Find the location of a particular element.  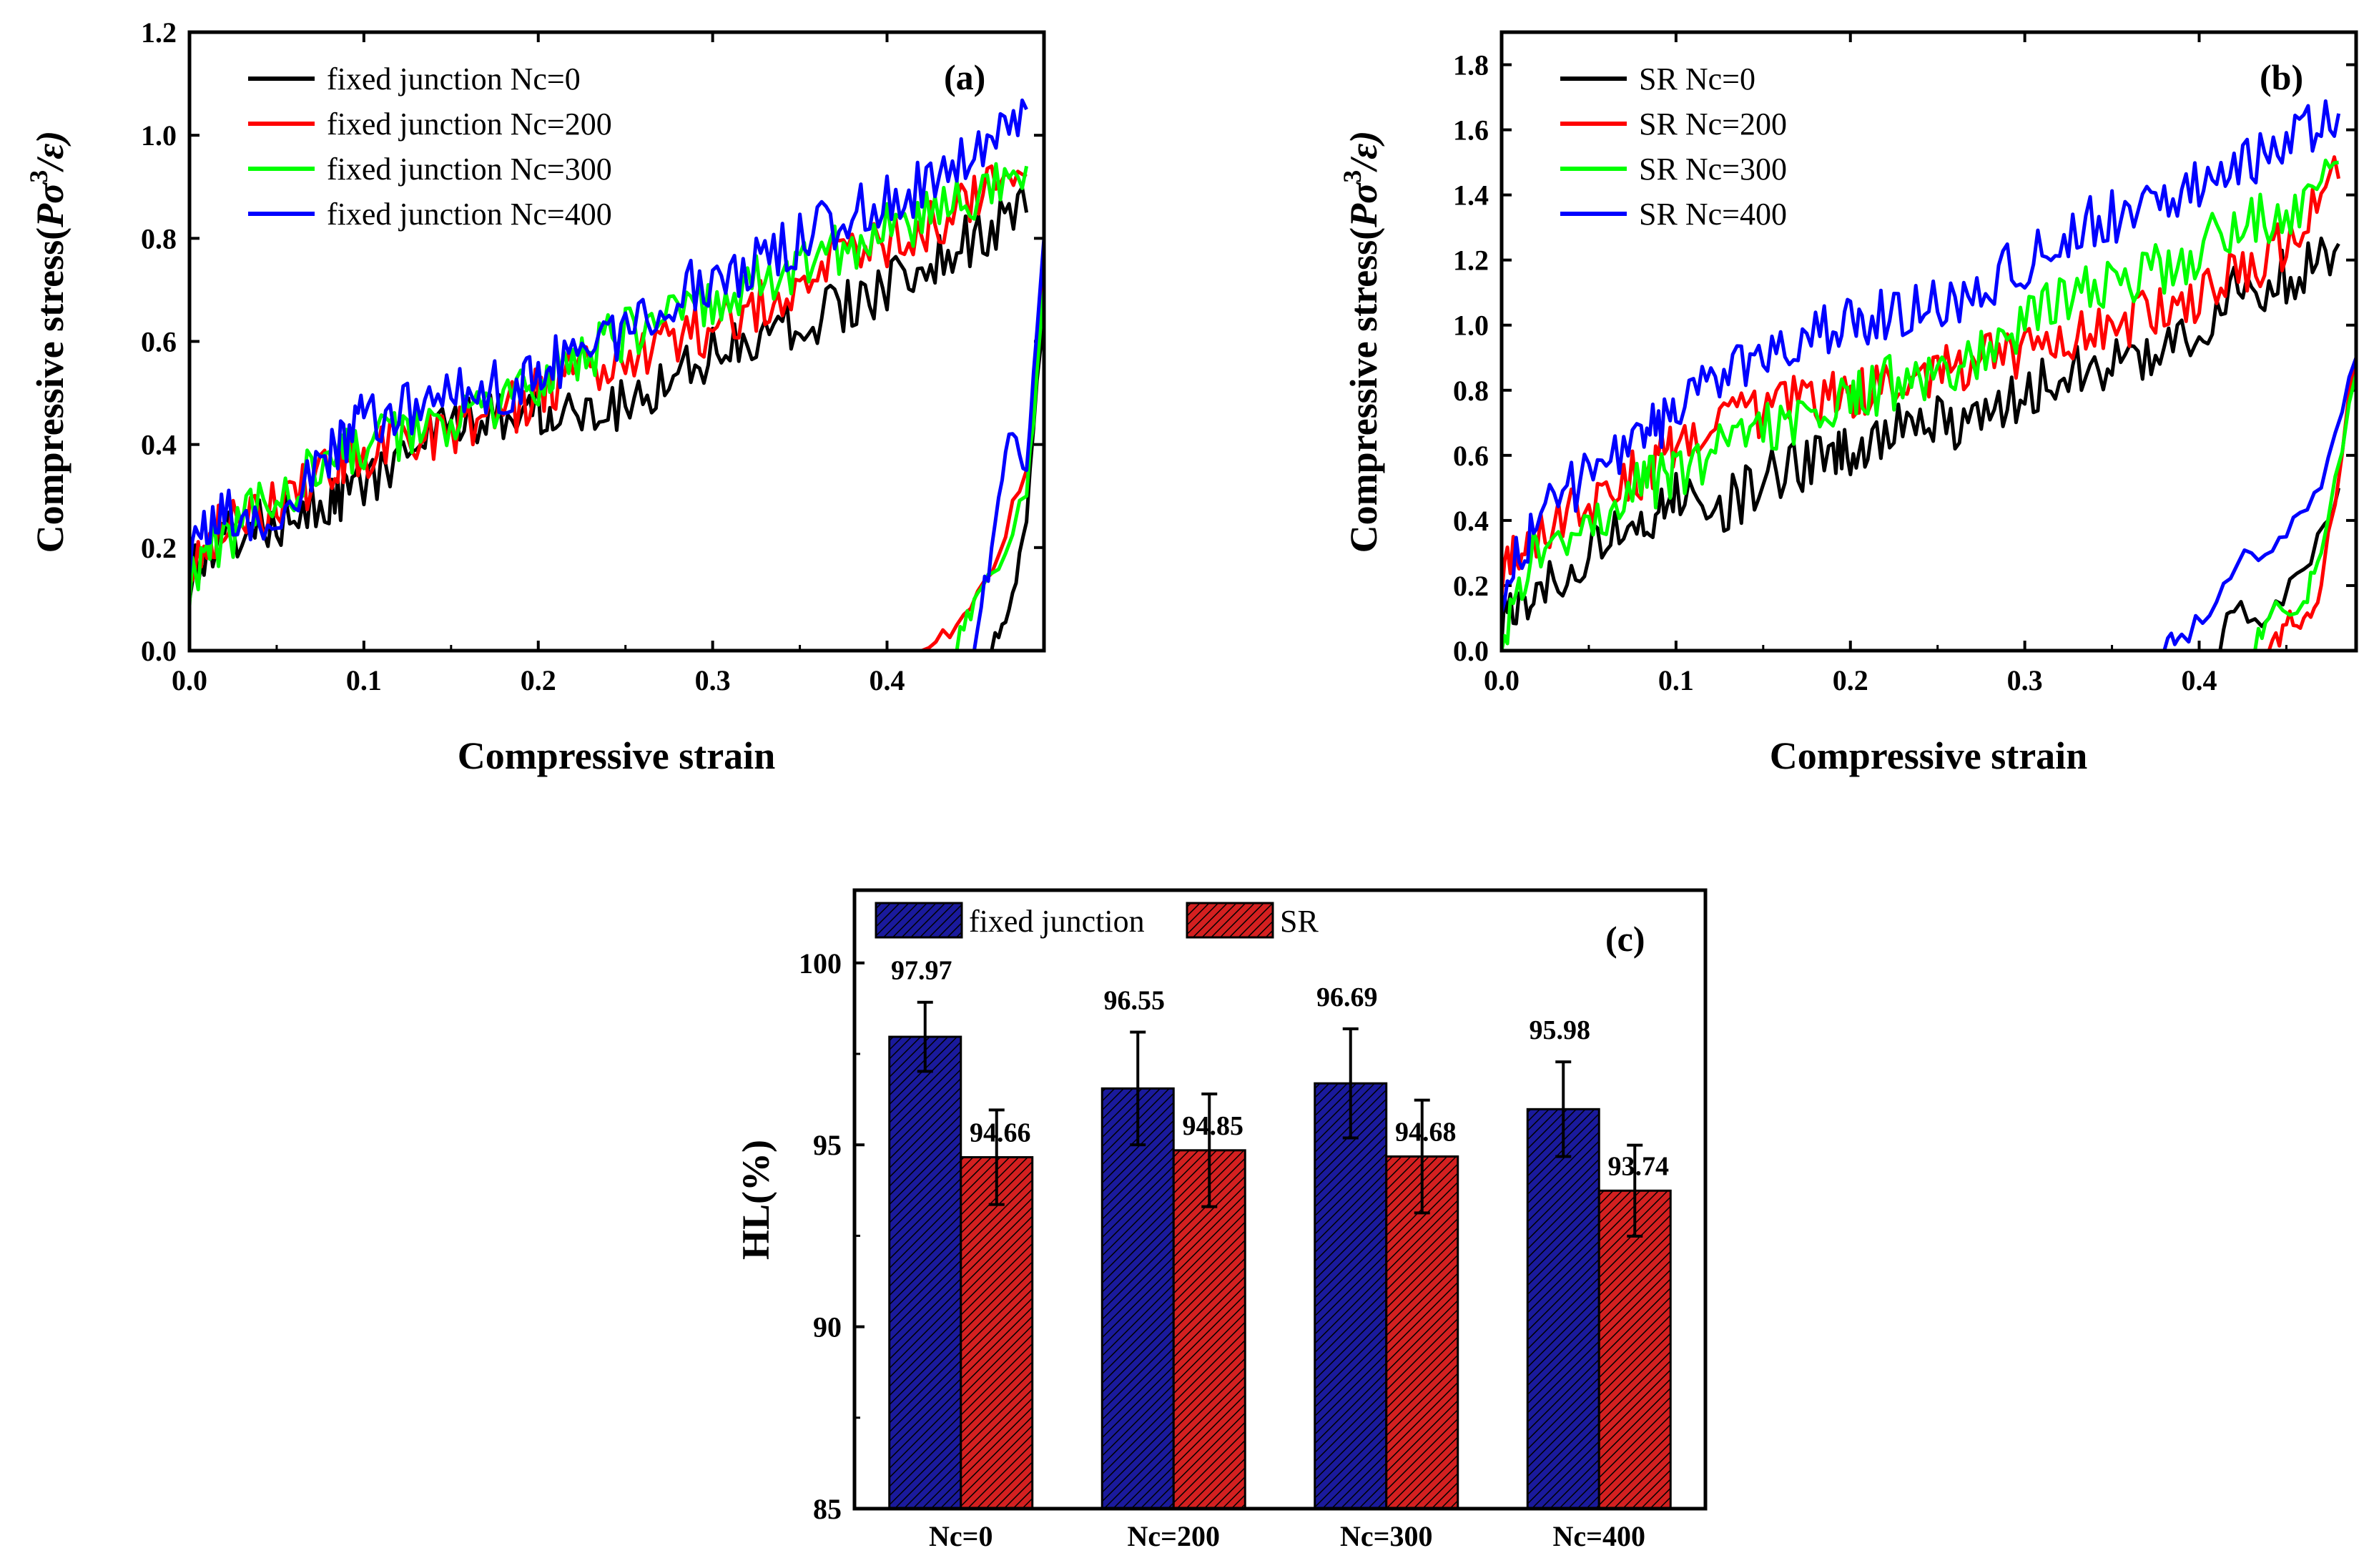

bar-value-label: 96.55 is located at coordinates (1135, 1000).